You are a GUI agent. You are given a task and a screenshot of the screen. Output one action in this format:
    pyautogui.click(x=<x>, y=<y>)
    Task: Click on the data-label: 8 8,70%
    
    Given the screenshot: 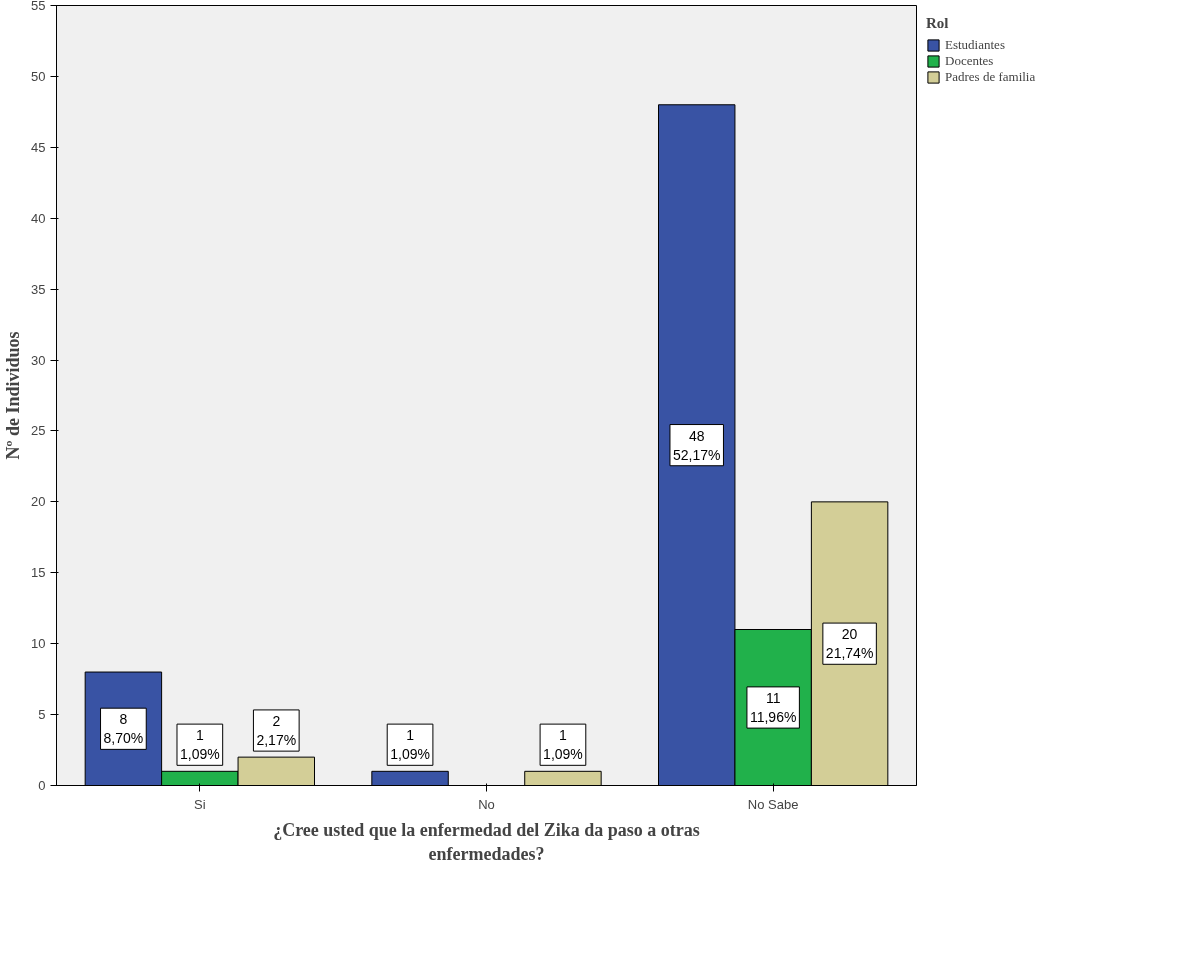 What is the action you would take?
    pyautogui.click(x=123, y=729)
    